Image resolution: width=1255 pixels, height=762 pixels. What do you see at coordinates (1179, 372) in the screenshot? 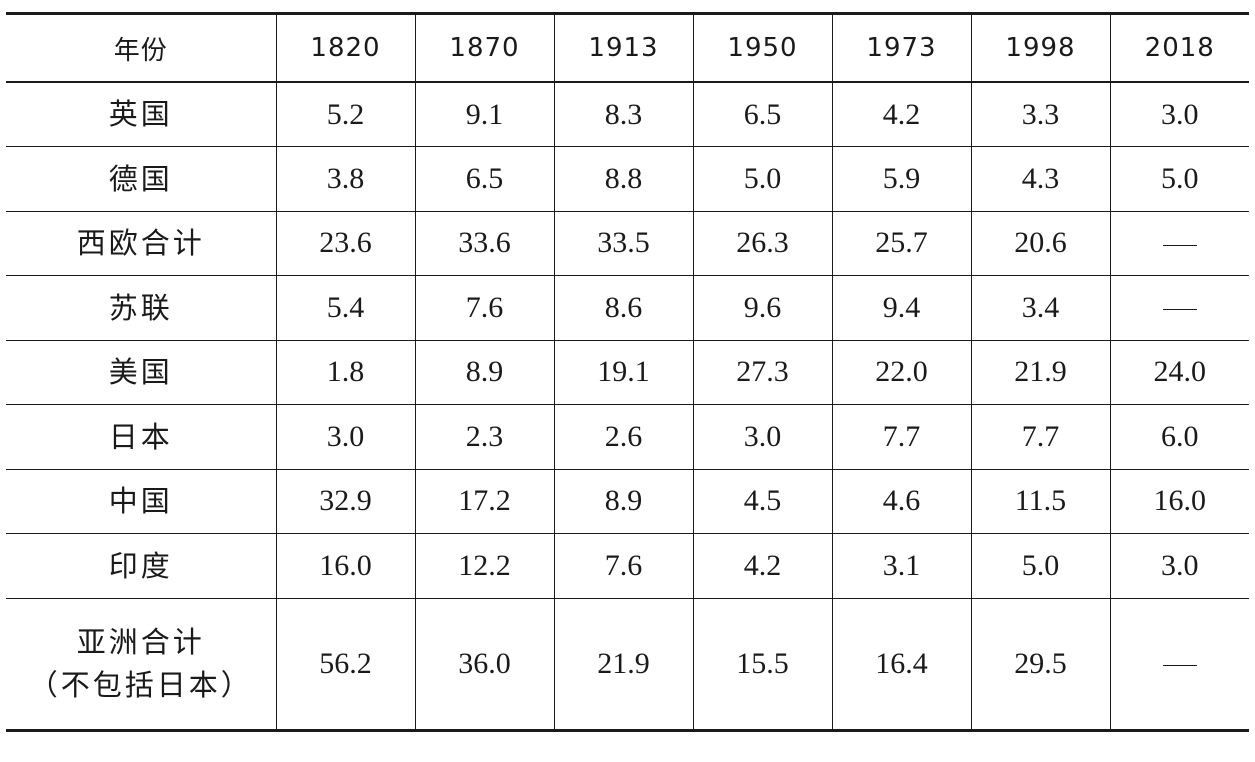
I see `value-cell: 24.0` at bounding box center [1179, 372].